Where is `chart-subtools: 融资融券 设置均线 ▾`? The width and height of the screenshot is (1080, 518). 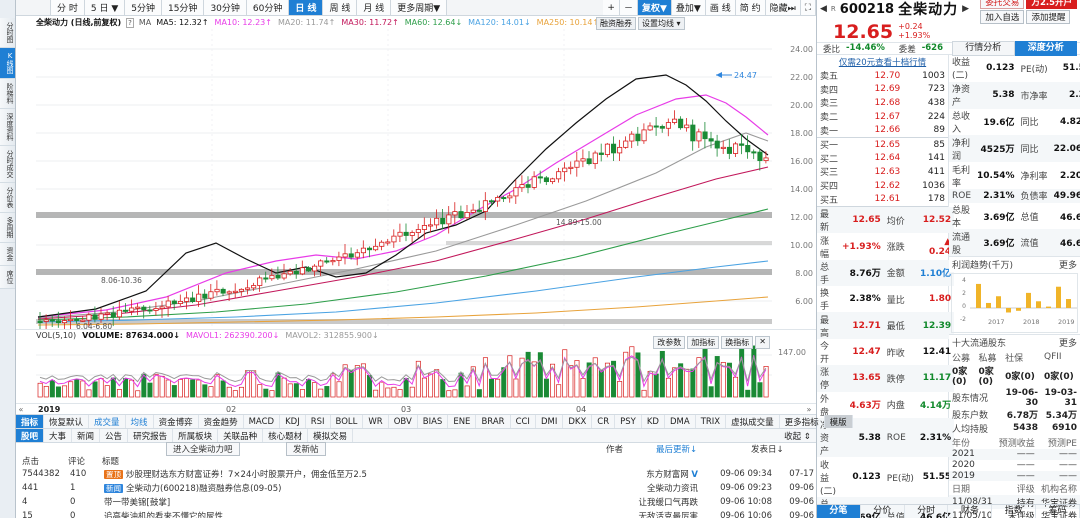
chart-subtools: 融资融券 设置均线 ▾ is located at coordinates (640, 23).